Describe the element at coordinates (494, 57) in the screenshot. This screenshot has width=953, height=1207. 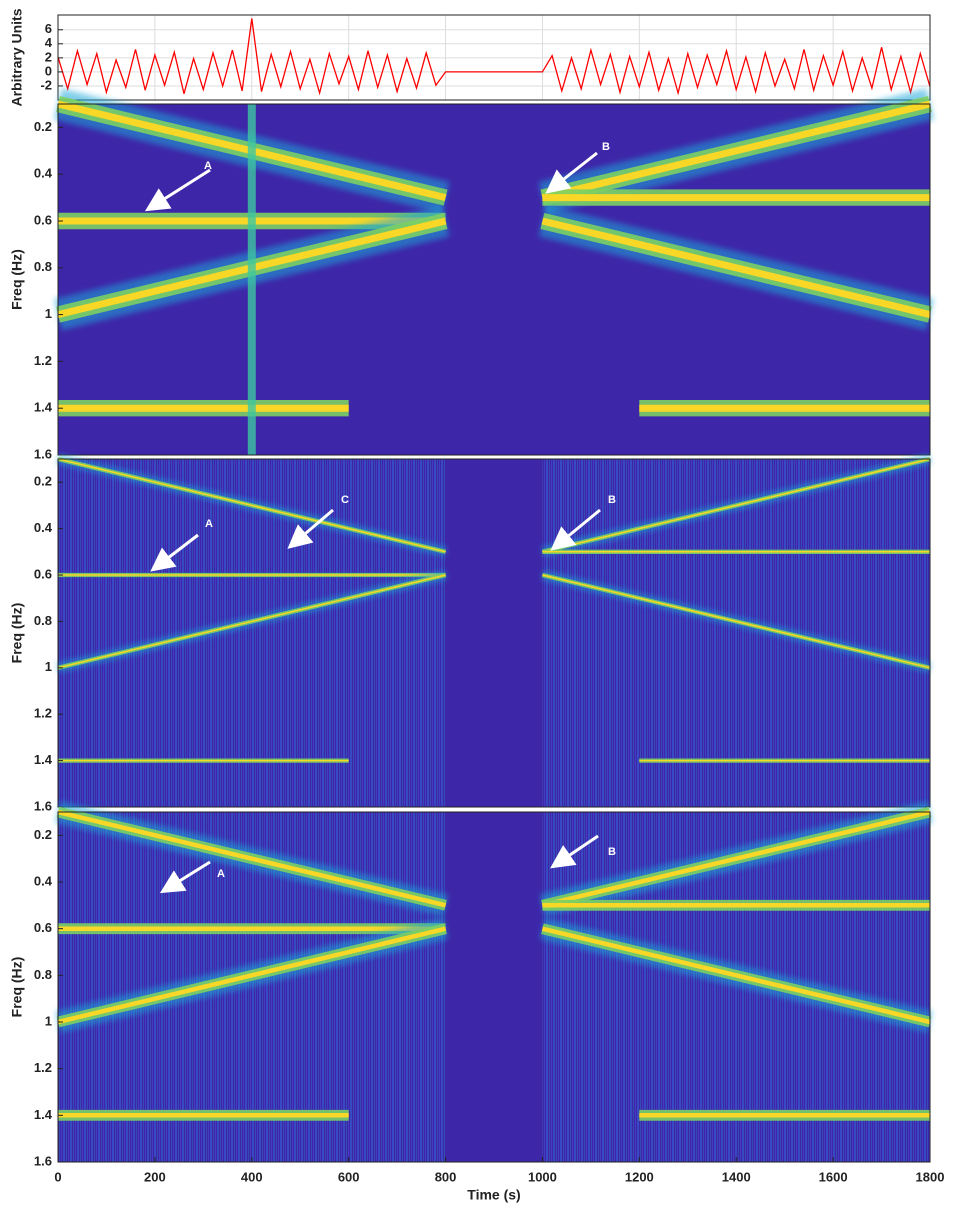
I see `signal-line` at that location.